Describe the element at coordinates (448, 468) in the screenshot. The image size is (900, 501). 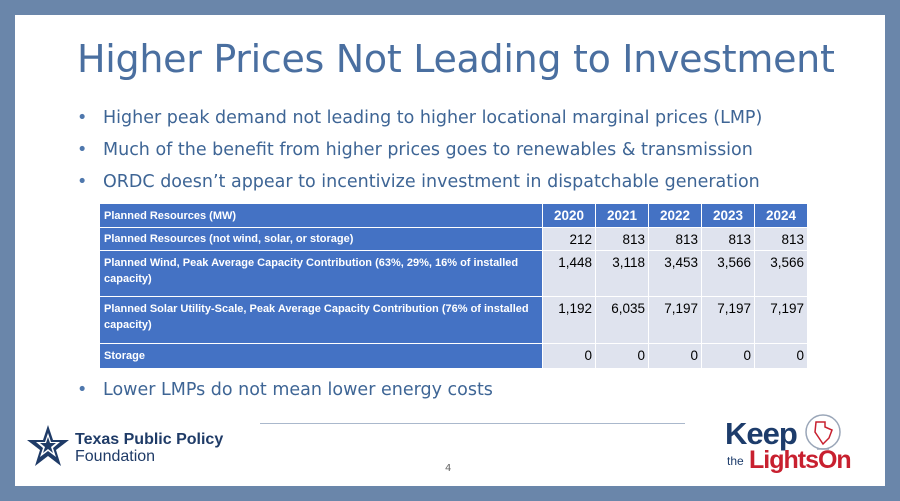
I see `page-number: 4` at that location.